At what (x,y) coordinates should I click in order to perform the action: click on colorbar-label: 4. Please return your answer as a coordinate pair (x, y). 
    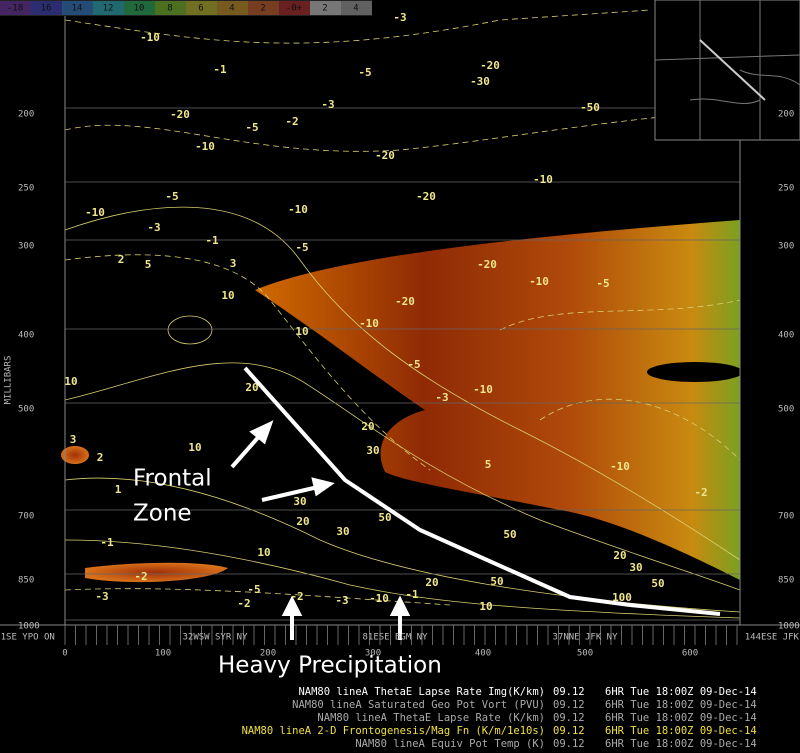
    Looking at the image, I should click on (355, 9).